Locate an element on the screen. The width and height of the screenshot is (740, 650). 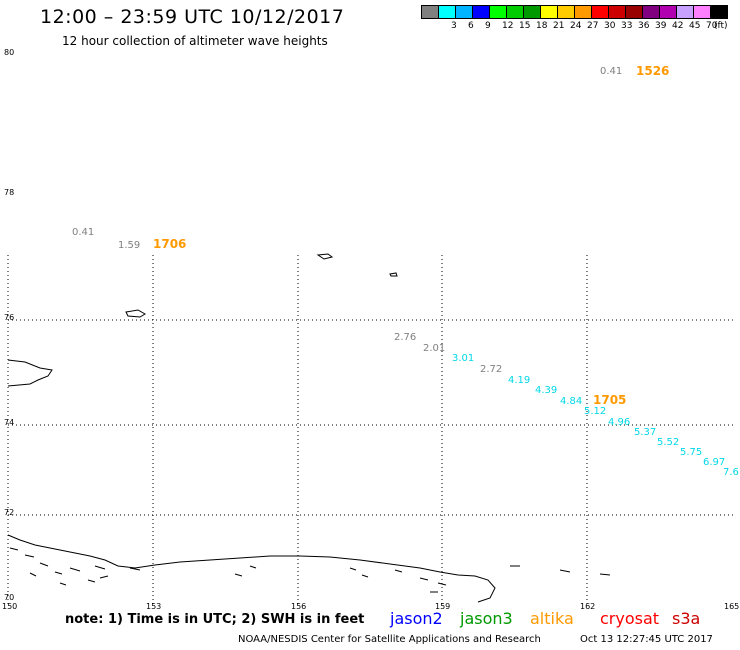
wave-height-value: 3.01 is located at coordinates (463, 358).